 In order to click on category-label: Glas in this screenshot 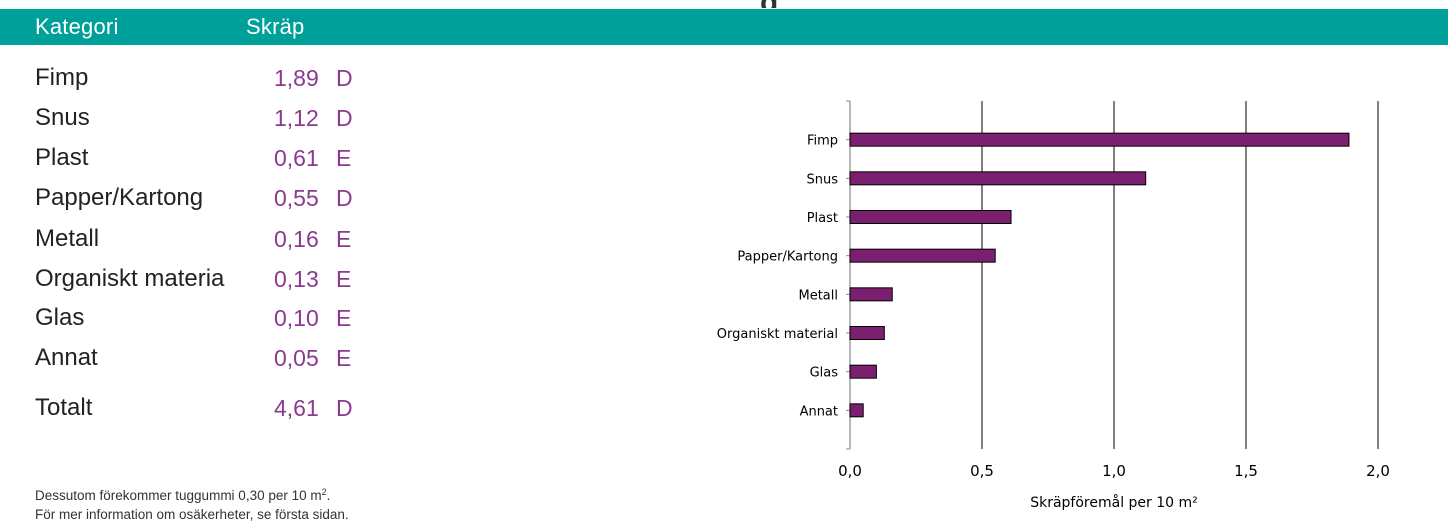, I will do `click(824, 373)`.